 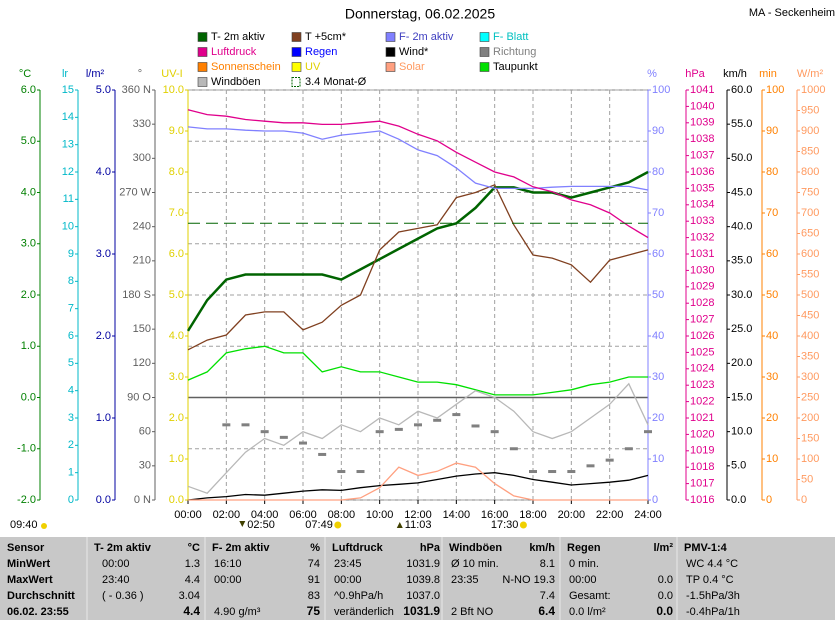 What do you see at coordinates (176, 131) in the screenshot?
I see `axis-tick-label: 9.0` at bounding box center [176, 131].